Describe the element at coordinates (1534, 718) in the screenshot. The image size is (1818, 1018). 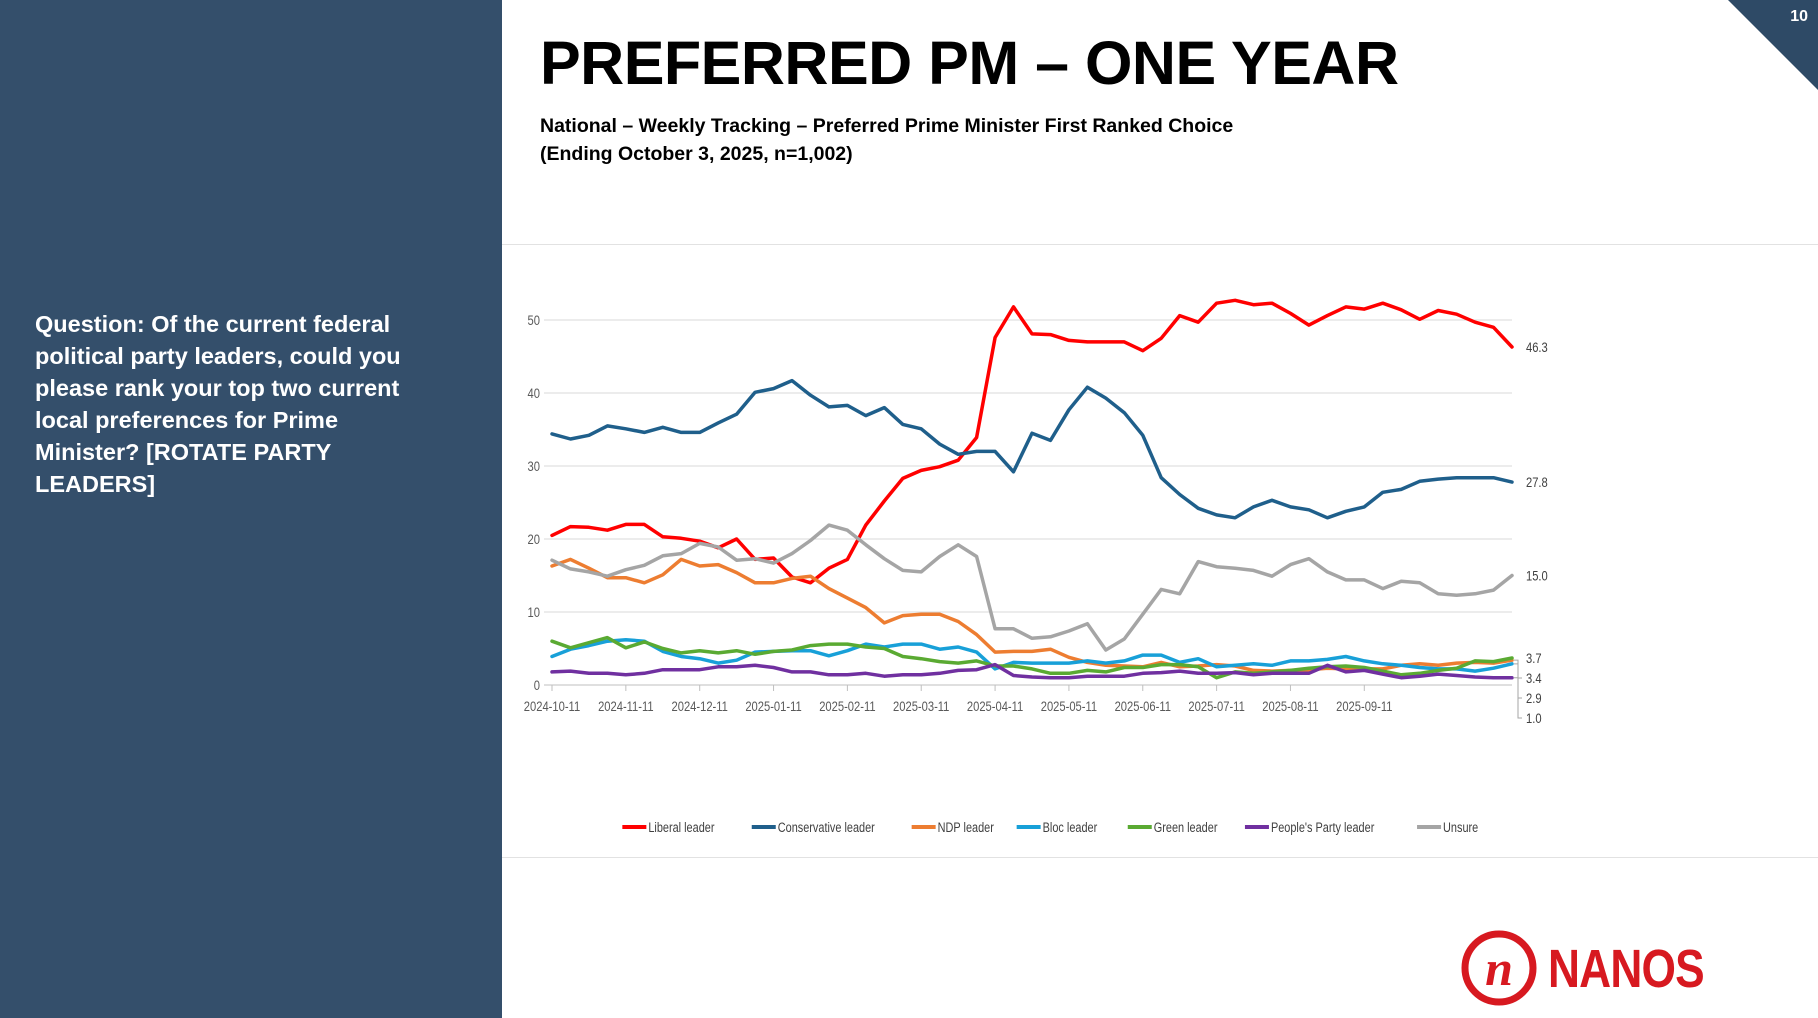
I see `end-value-label: 1.0` at that location.